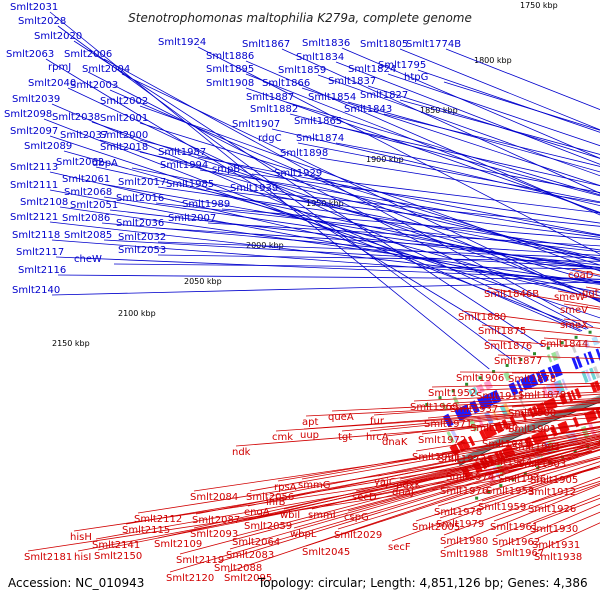 The image size is (600, 600). I want to click on gene-label-reverse: Smlt2045, so click(326, 552).